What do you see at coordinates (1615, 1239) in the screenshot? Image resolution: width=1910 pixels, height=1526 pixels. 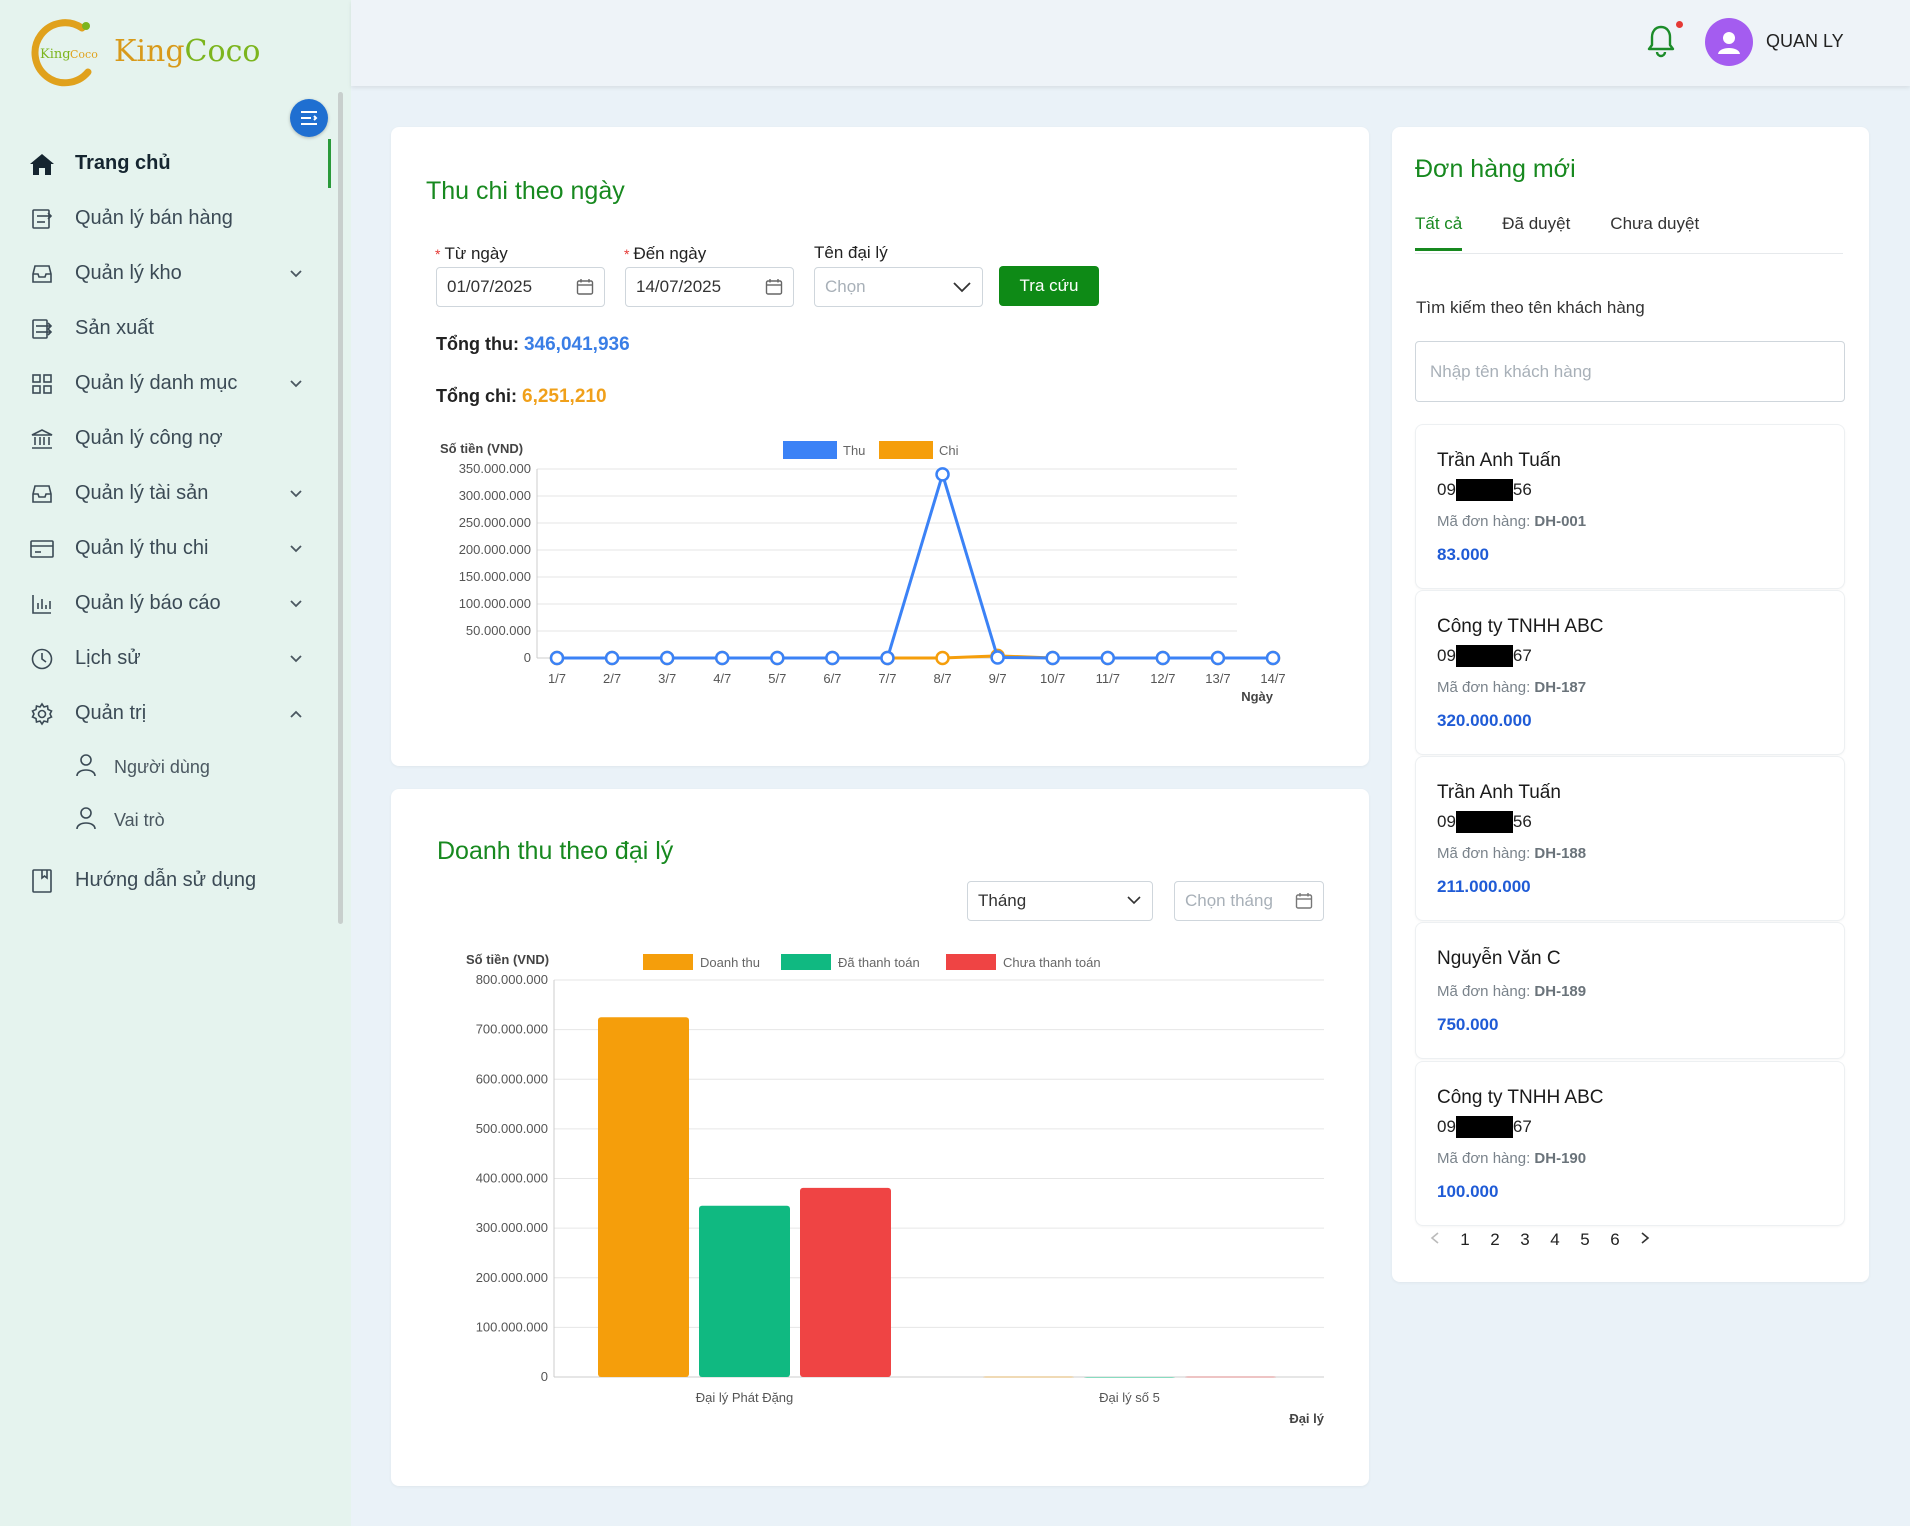 I see `page-6: 6` at bounding box center [1615, 1239].